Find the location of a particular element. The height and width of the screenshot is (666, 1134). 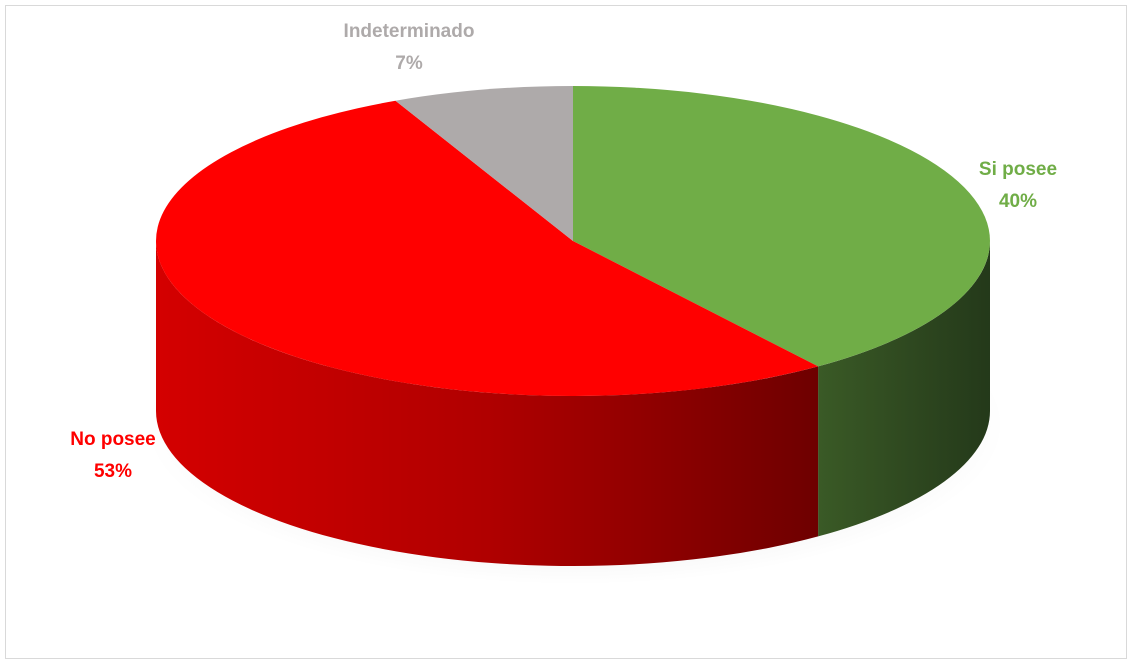

data-label-name-no-posee: No posee is located at coordinates (113, 439).